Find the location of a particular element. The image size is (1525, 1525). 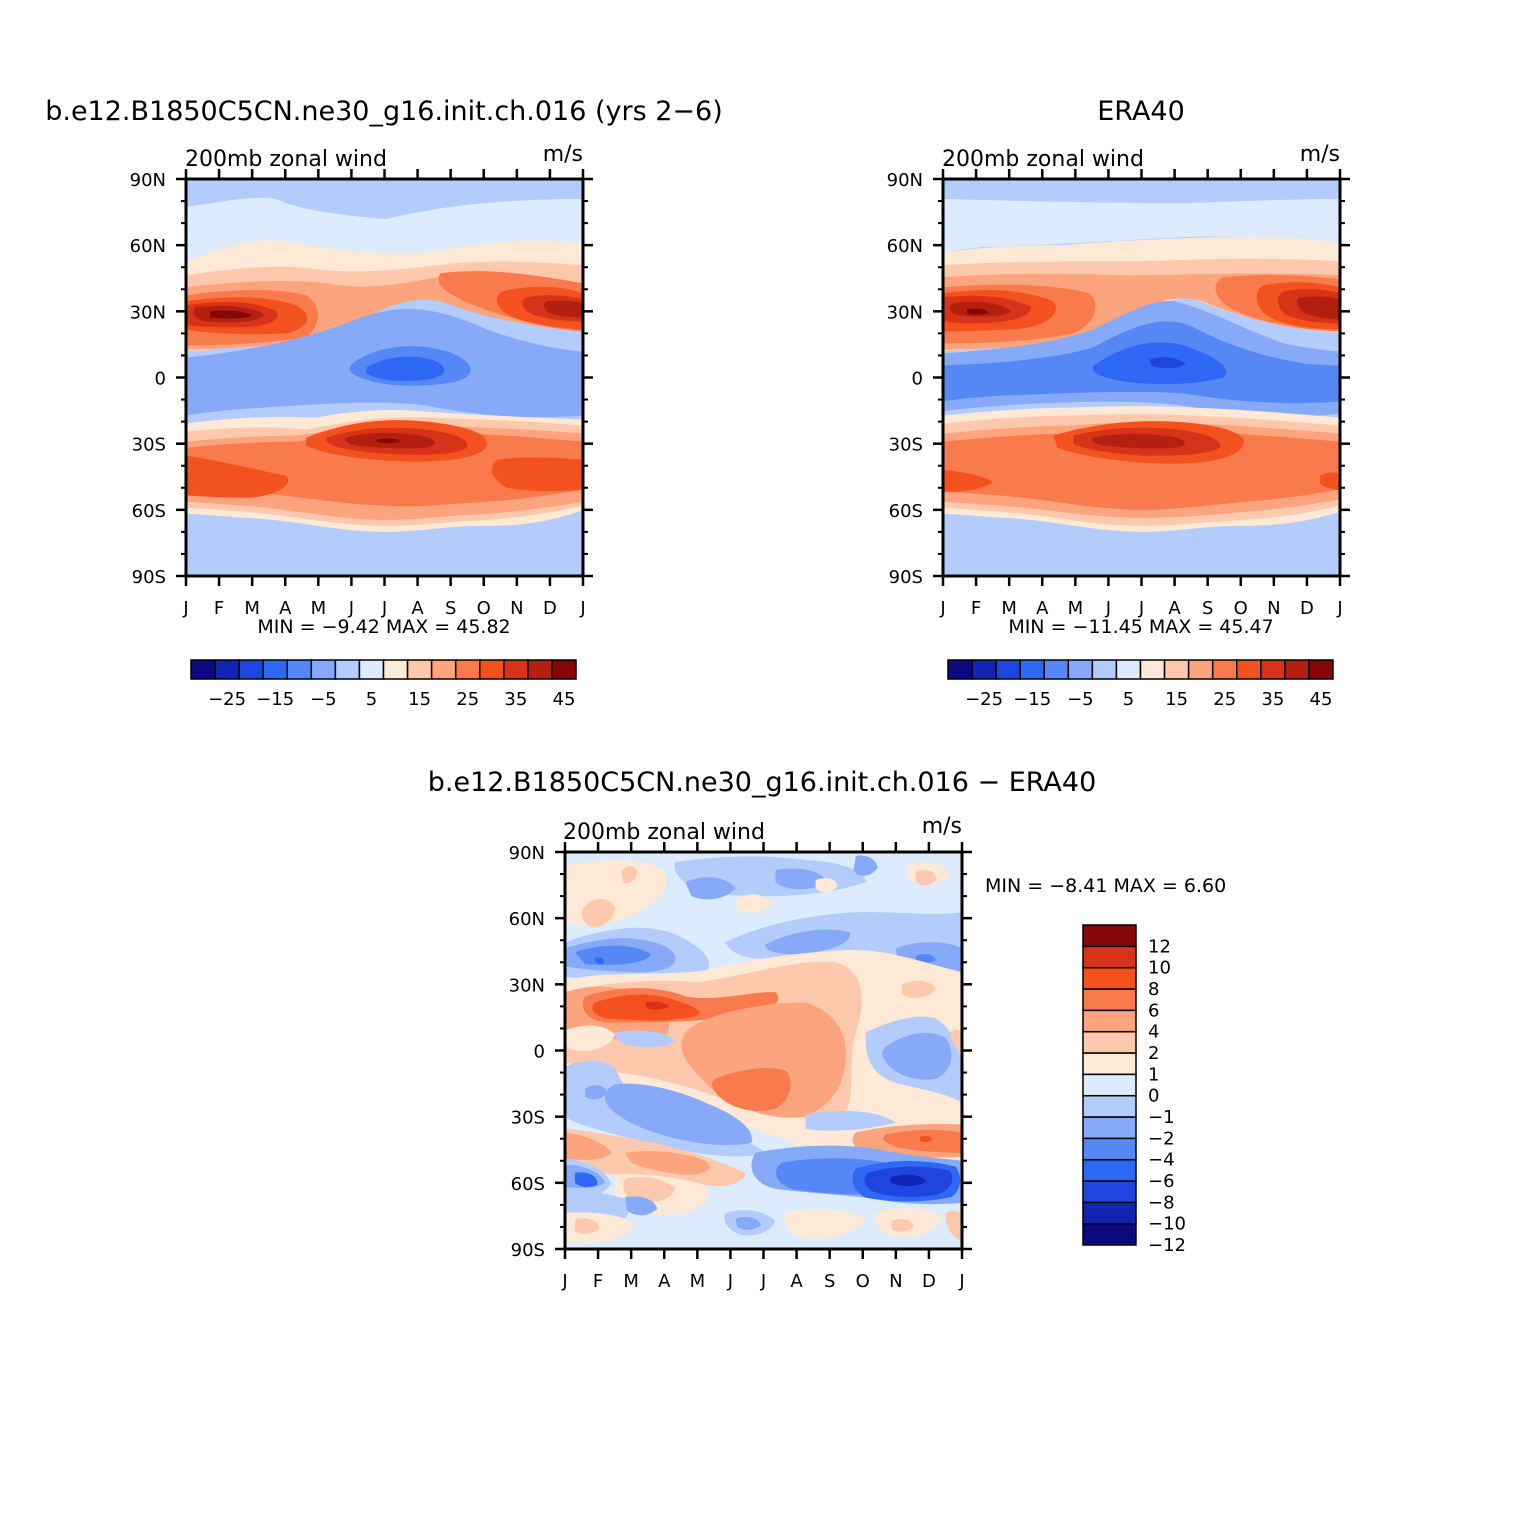

colorbar-label: −12 is located at coordinates (1167, 1245).